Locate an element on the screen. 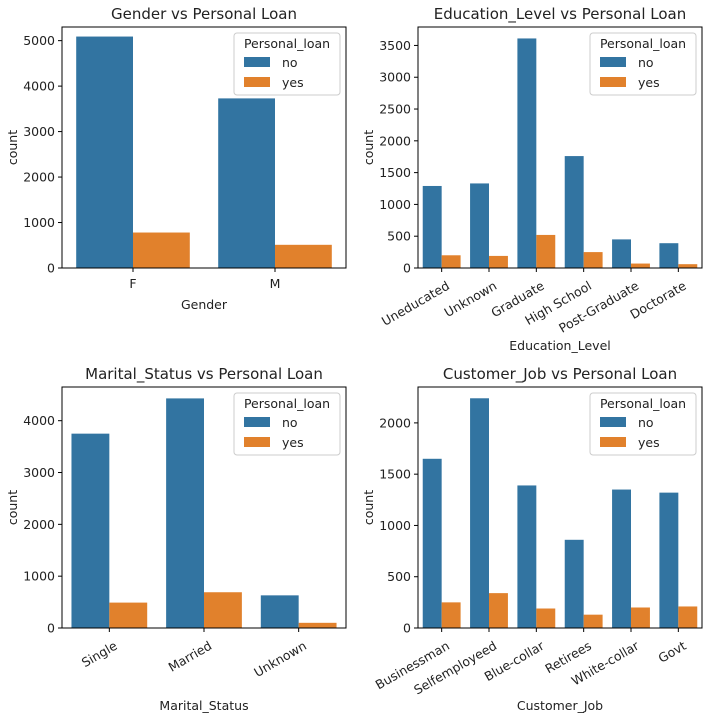 This screenshot has height=713, width=709. y-tick-label: 5000 is located at coordinates (39, 40).